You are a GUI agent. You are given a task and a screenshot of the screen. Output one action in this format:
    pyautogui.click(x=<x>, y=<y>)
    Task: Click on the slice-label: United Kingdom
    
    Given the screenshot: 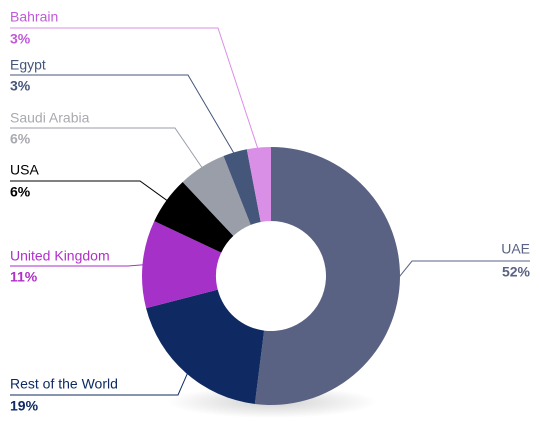 What is the action you would take?
    pyautogui.click(x=60, y=256)
    